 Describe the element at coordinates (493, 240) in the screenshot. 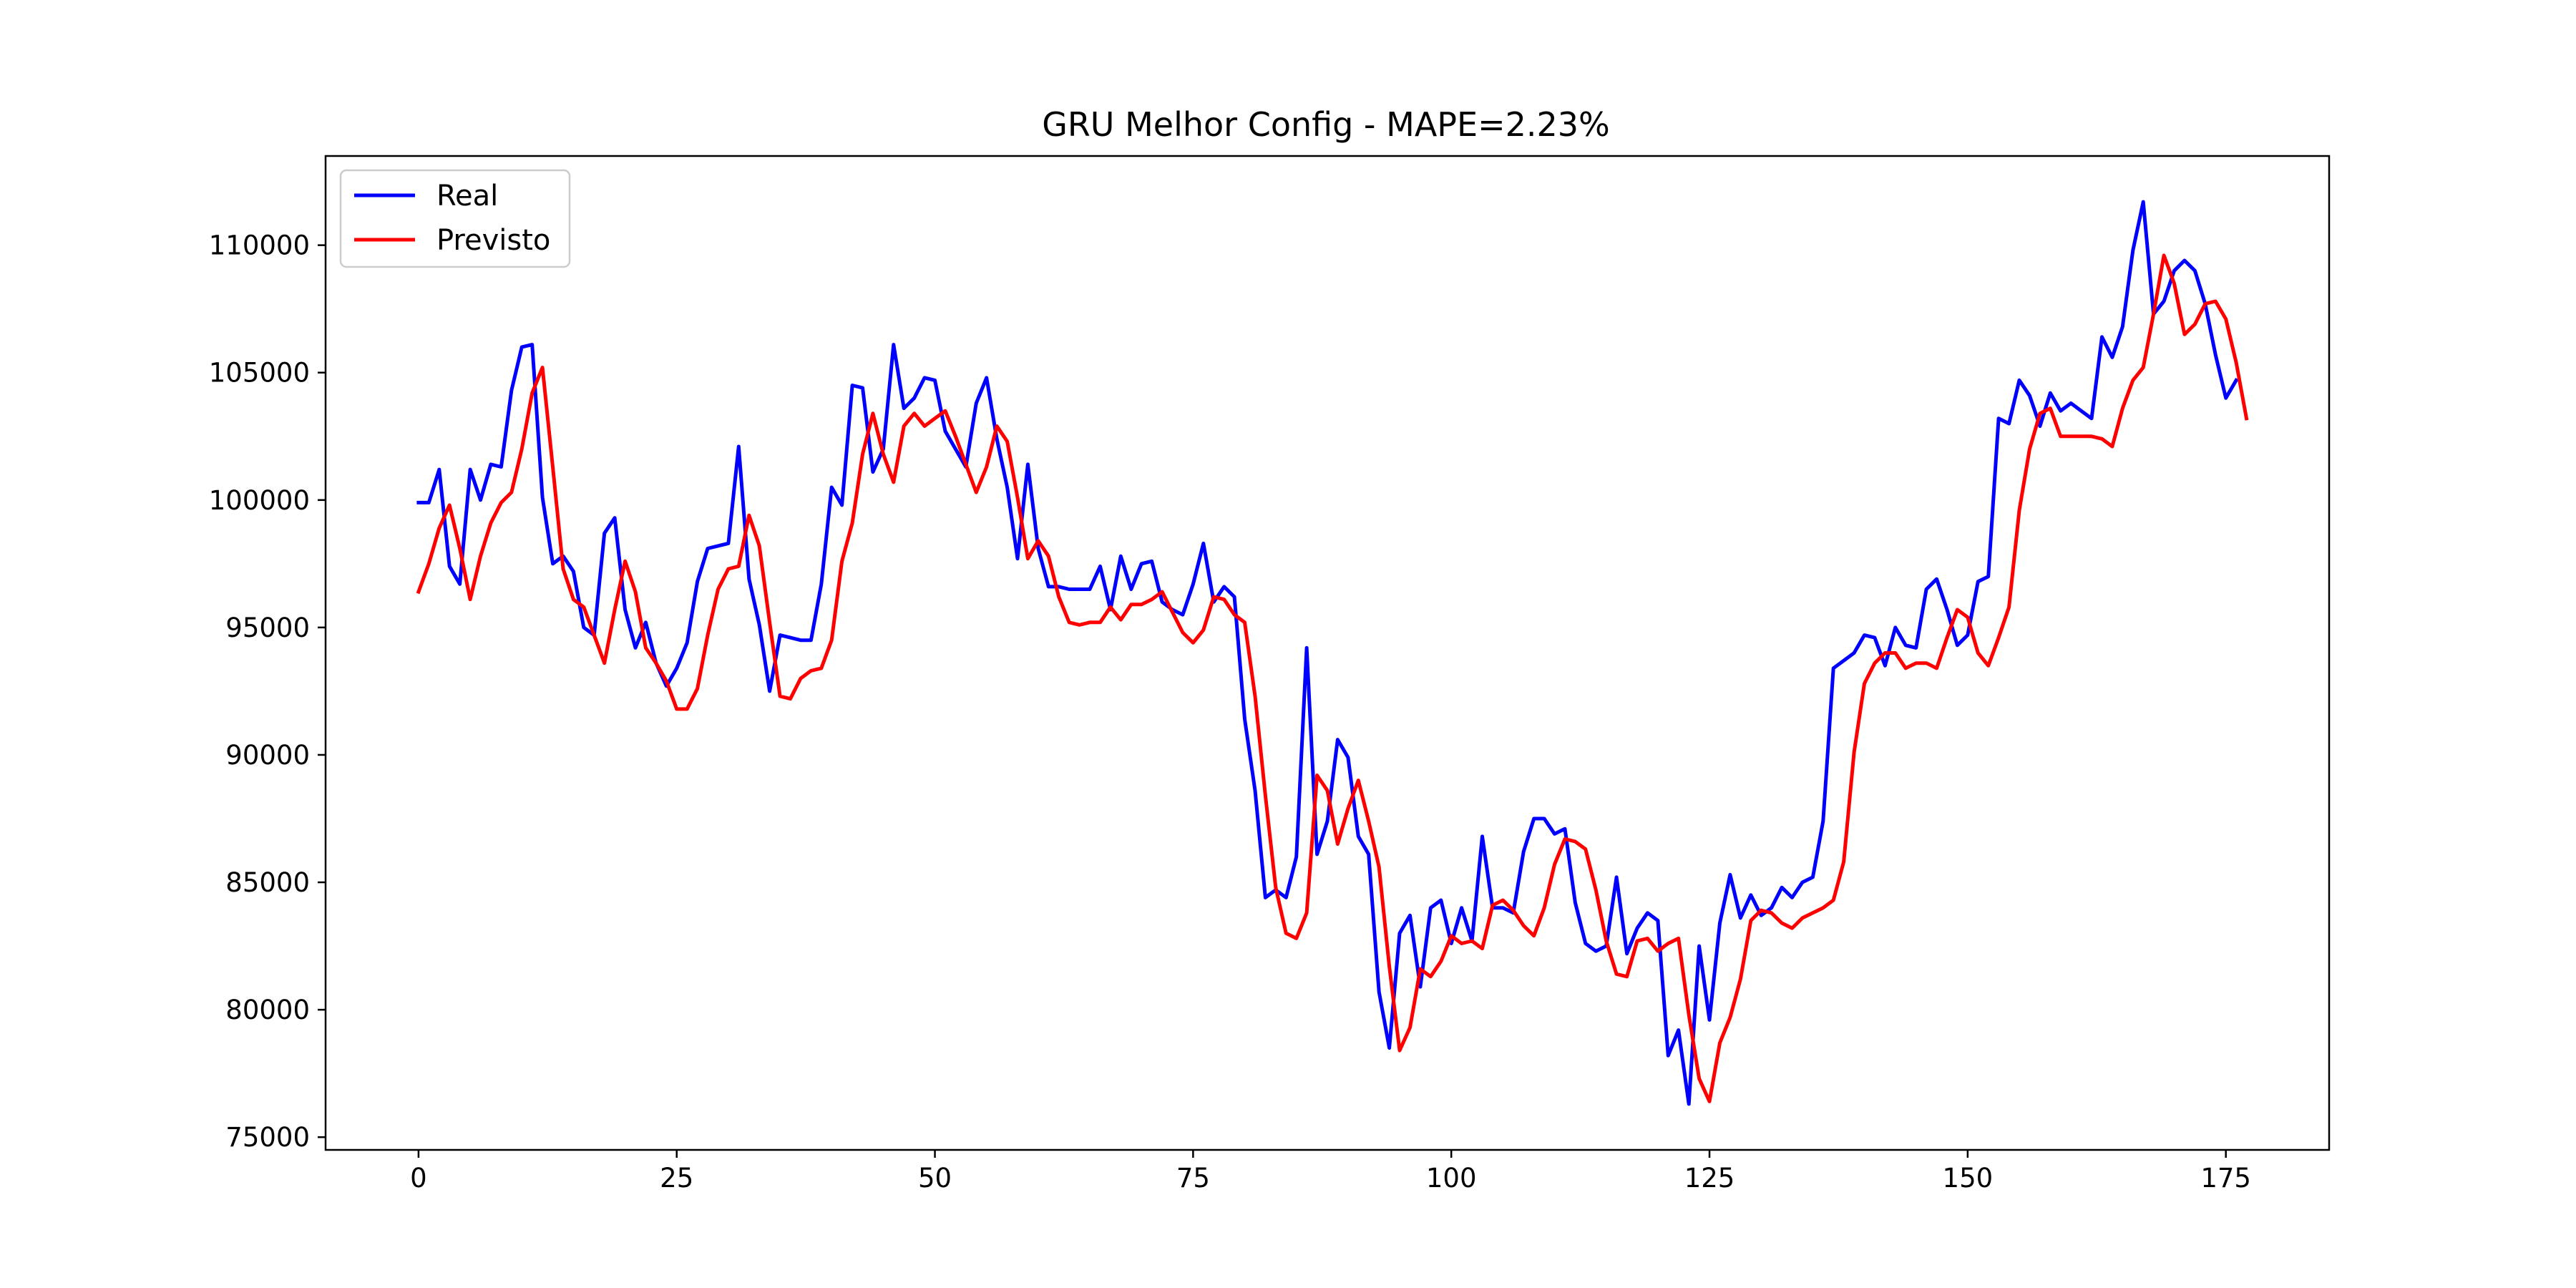

I see `legend-label-previsto: Previsto` at that location.